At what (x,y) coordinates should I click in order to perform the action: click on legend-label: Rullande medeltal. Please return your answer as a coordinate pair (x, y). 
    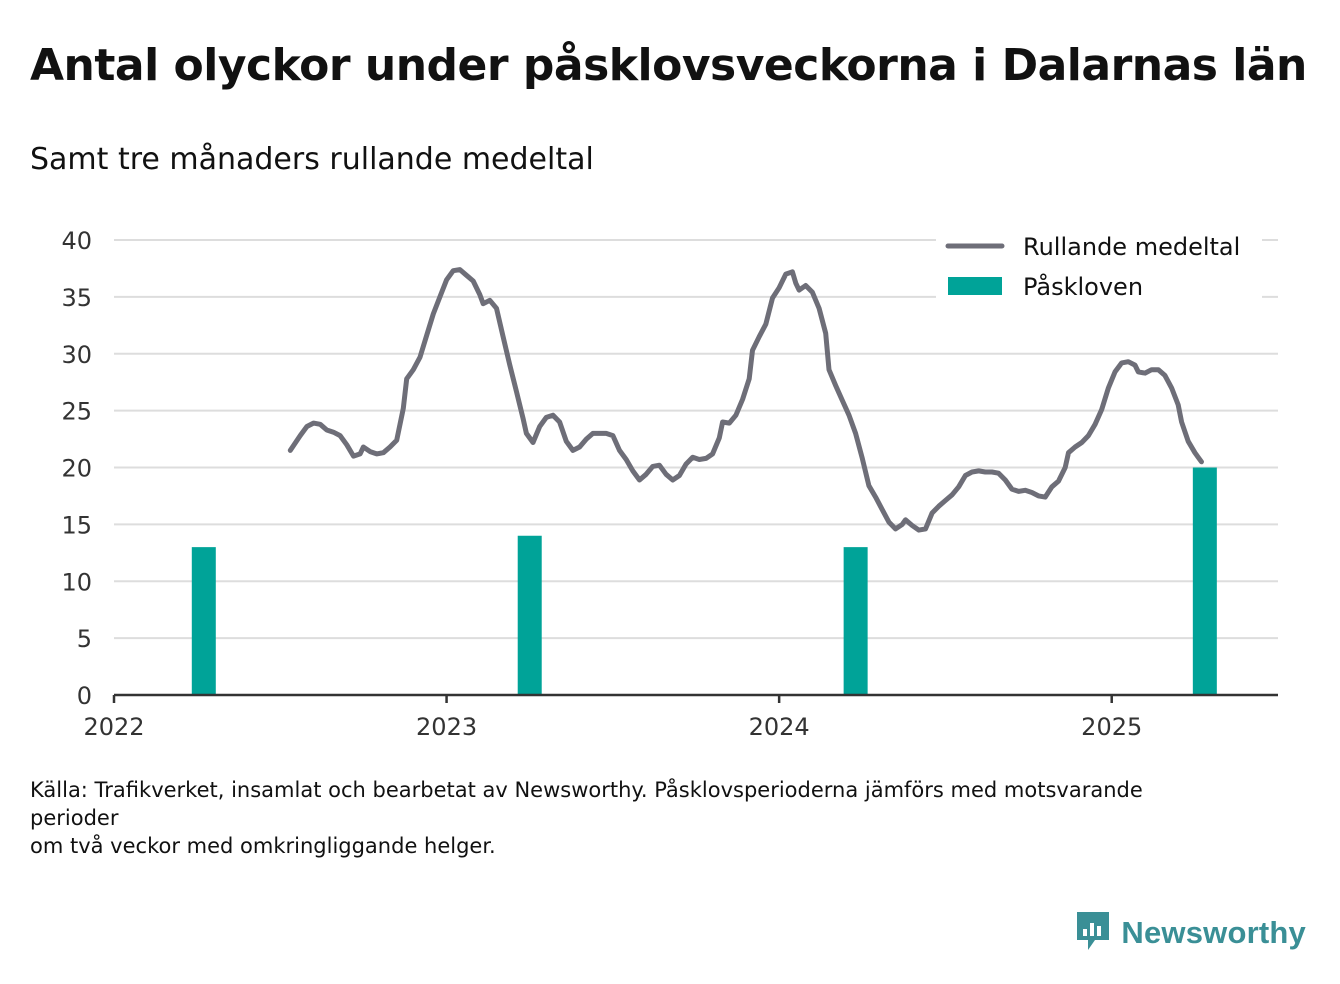
    Looking at the image, I should click on (1131, 247).